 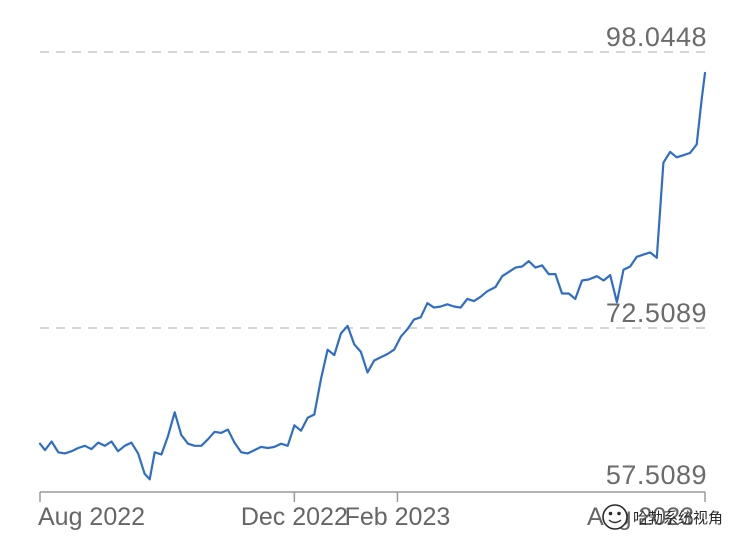 I want to click on x-tick-label: Dec 2022, so click(x=294, y=517).